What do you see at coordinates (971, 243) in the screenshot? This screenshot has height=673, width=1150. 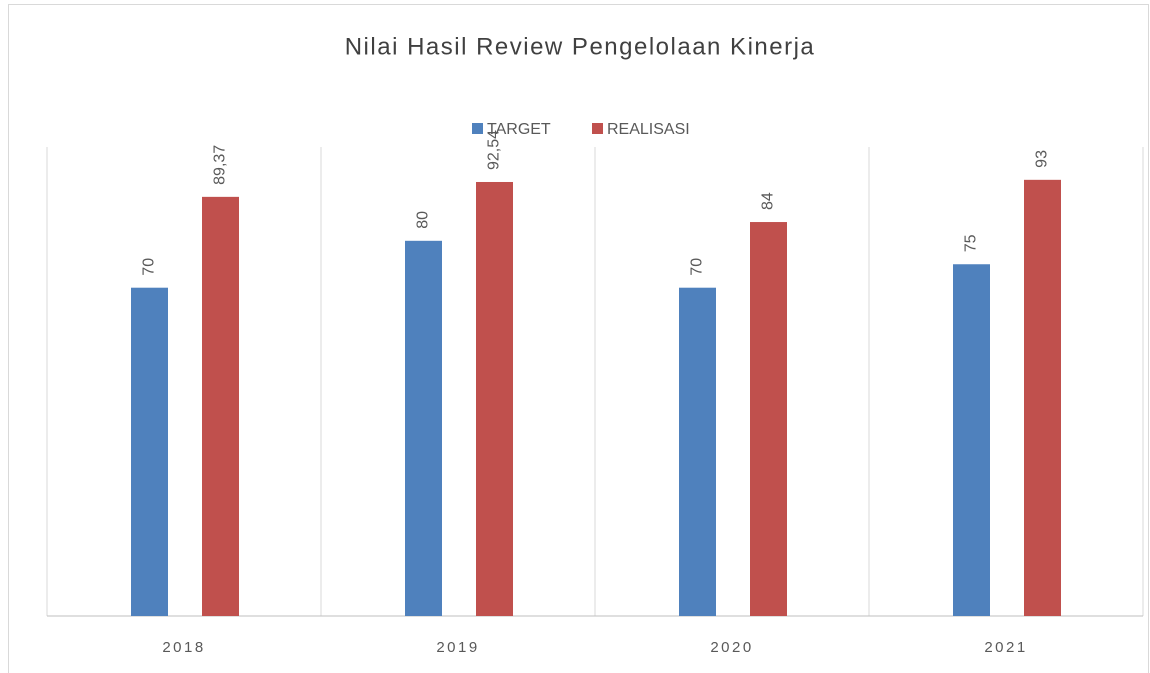 I see `data-label: 75` at bounding box center [971, 243].